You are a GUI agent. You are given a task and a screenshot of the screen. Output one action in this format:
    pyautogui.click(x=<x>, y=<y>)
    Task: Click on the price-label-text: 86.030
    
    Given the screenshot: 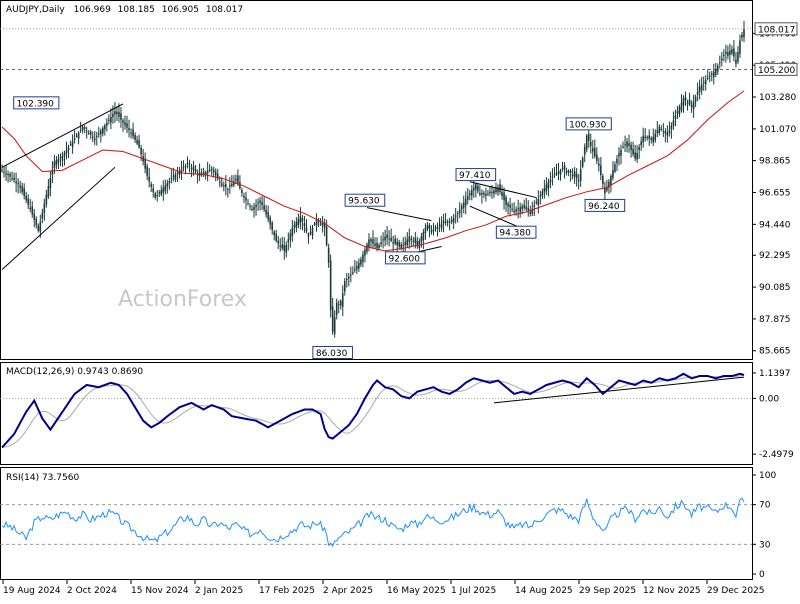 What is the action you would take?
    pyautogui.click(x=332, y=354)
    